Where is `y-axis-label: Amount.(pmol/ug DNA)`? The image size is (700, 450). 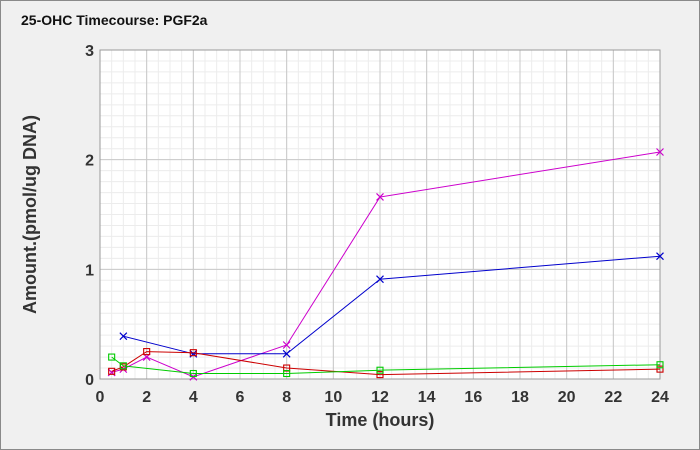
y-axis-label: Amount.(pmol/ug DNA) is located at coordinates (30, 214).